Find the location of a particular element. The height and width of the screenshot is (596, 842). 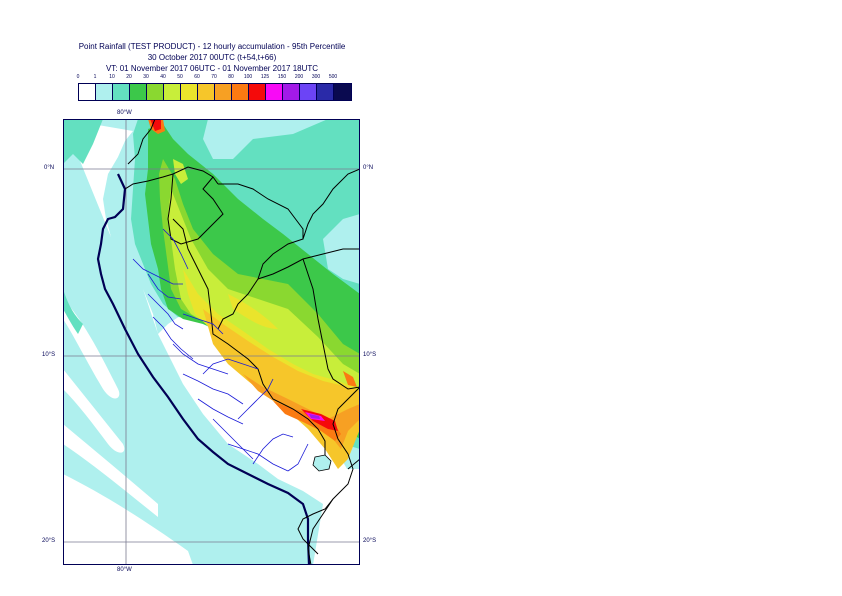

legend-tick-label: 0 is located at coordinates (78, 77).